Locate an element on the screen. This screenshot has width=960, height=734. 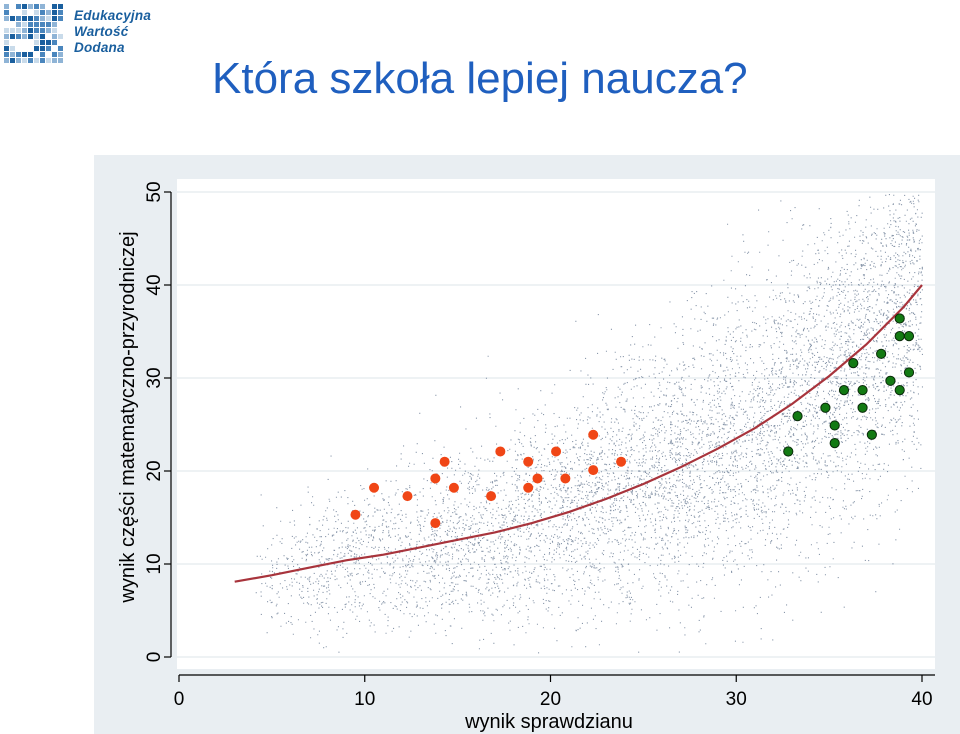
x-tick-label-10: 10 is located at coordinates (364, 699).